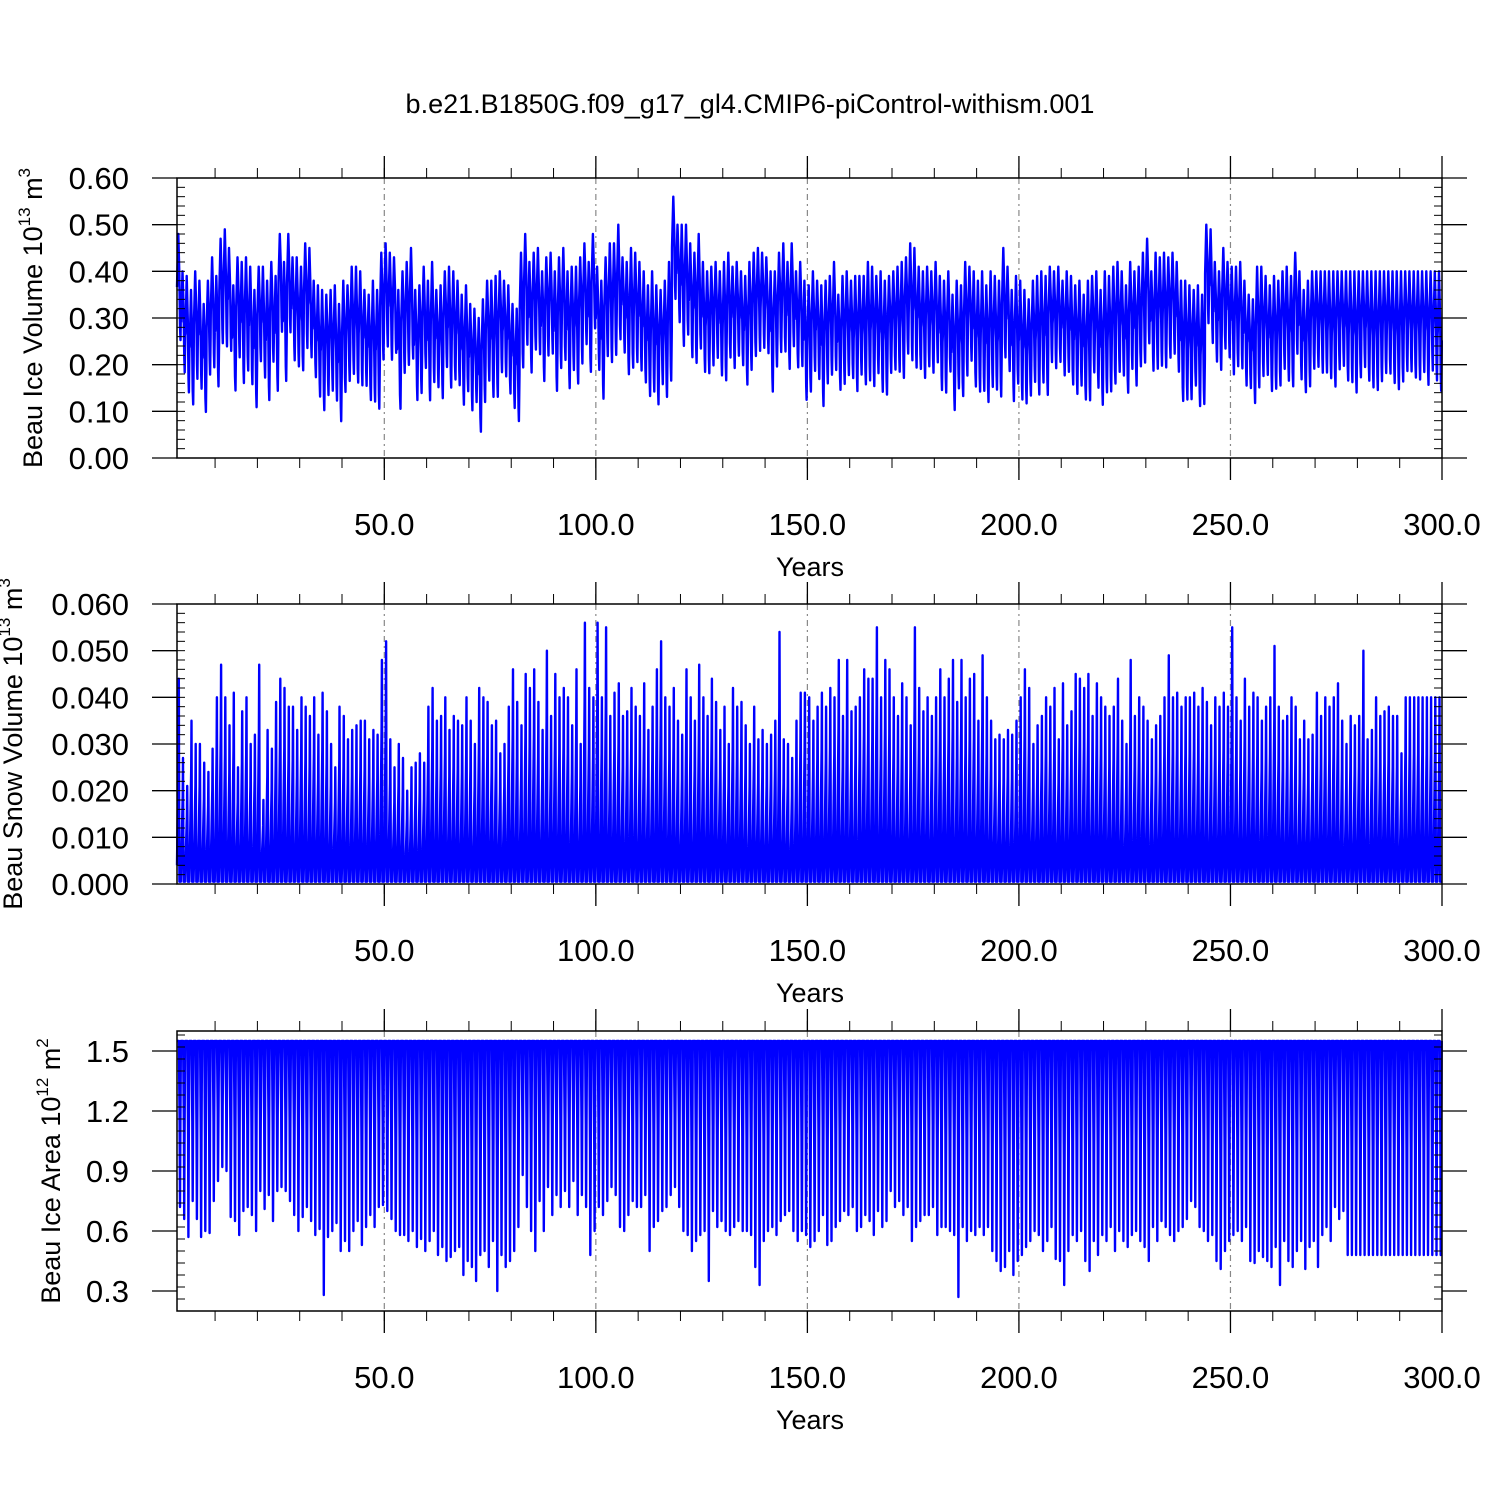 The width and height of the screenshot is (1500, 1500). I want to click on y-tick-label: 0.000, so click(90, 884).